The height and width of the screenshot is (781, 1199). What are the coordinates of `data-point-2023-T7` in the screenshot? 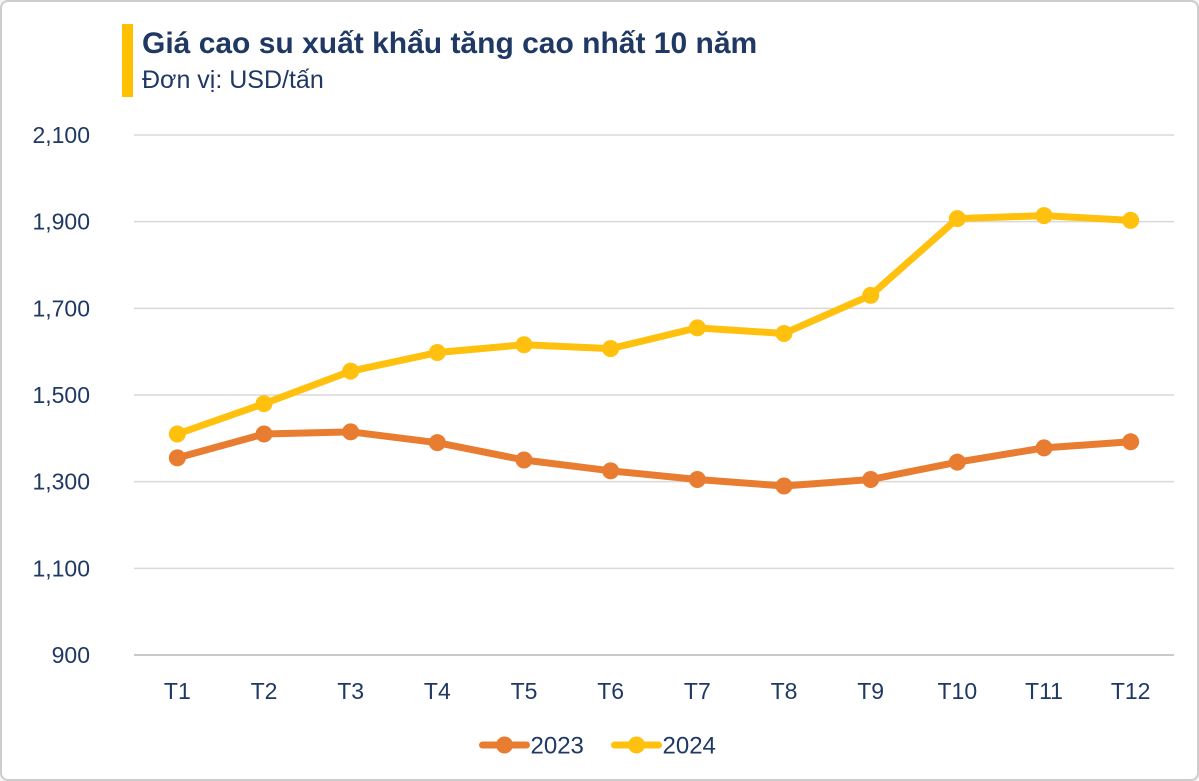 It's located at (697, 479).